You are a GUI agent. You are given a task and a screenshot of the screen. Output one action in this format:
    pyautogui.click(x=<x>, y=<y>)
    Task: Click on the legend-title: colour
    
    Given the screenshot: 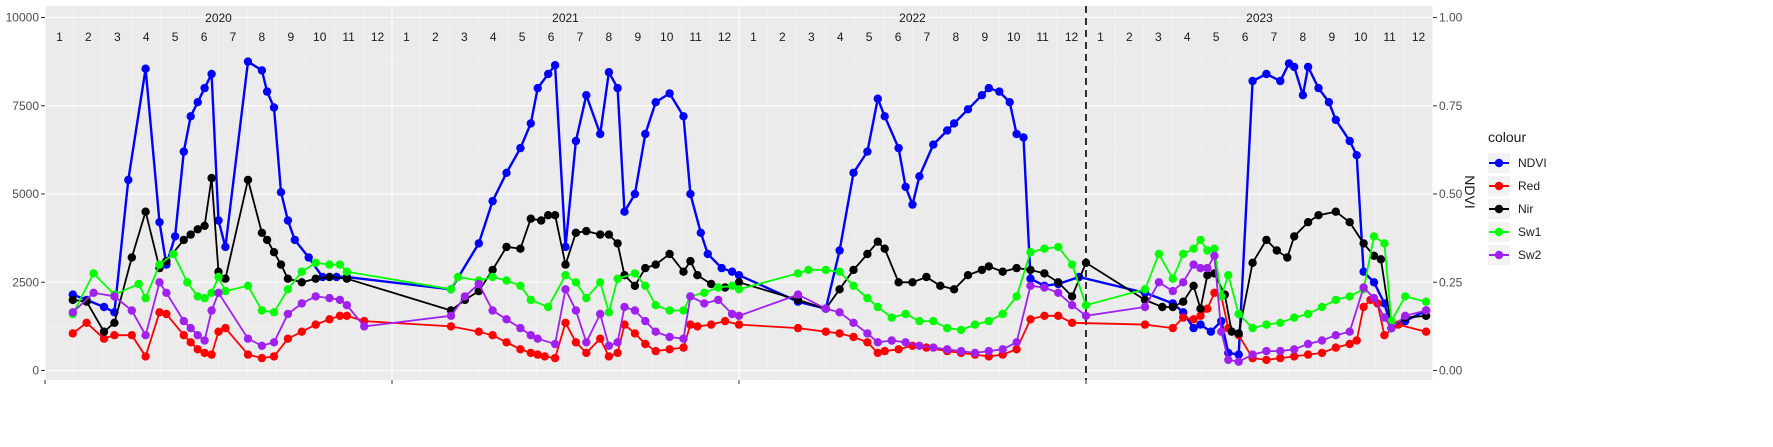 What is the action you would take?
    pyautogui.click(x=1507, y=137)
    